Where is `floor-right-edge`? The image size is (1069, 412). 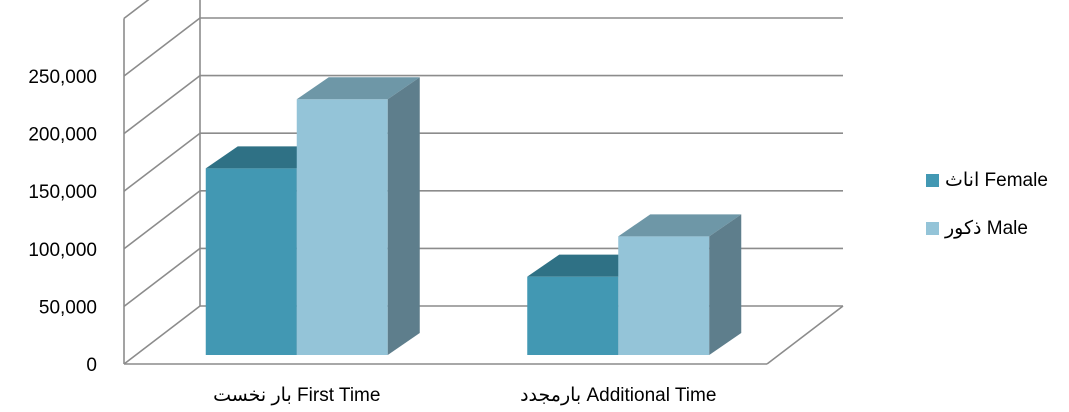
floor-right-edge is located at coordinates (805, 335).